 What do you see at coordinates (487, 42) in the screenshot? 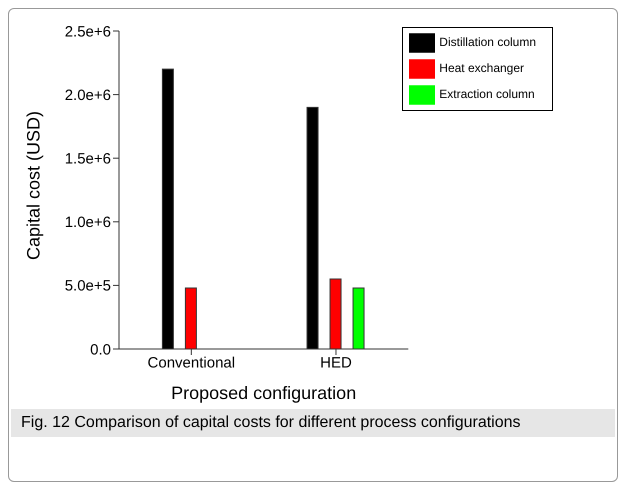
I see `legend-label: Distillation column` at bounding box center [487, 42].